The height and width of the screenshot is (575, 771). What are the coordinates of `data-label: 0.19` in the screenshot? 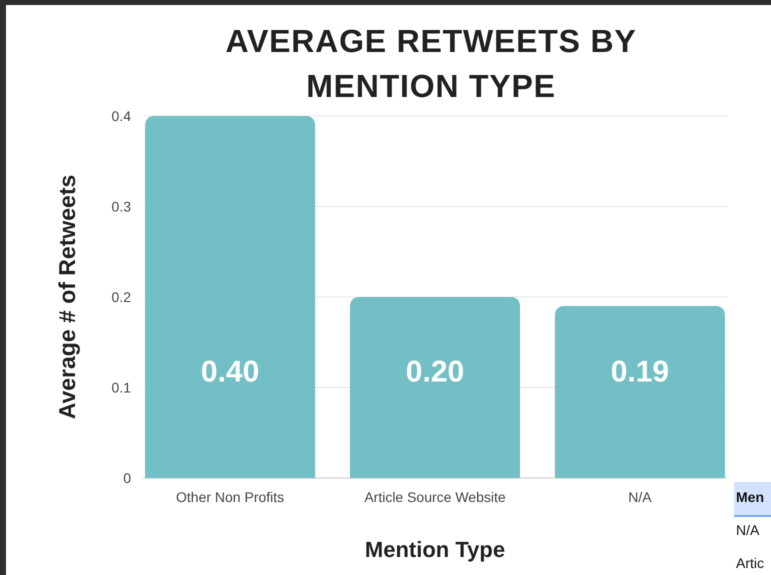 It's located at (640, 372).